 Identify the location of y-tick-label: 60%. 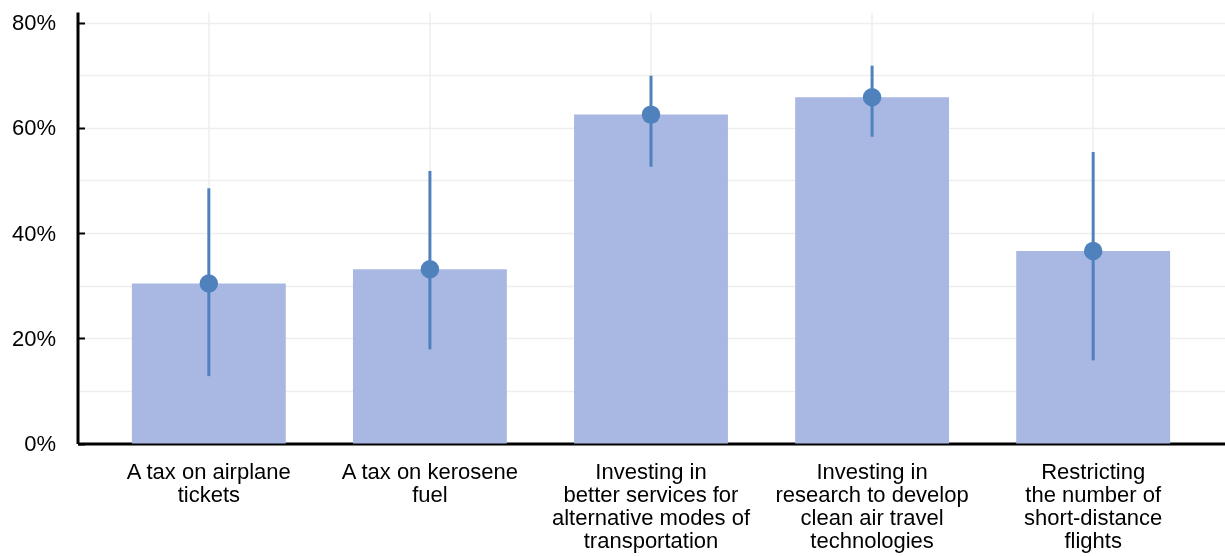
(33, 128).